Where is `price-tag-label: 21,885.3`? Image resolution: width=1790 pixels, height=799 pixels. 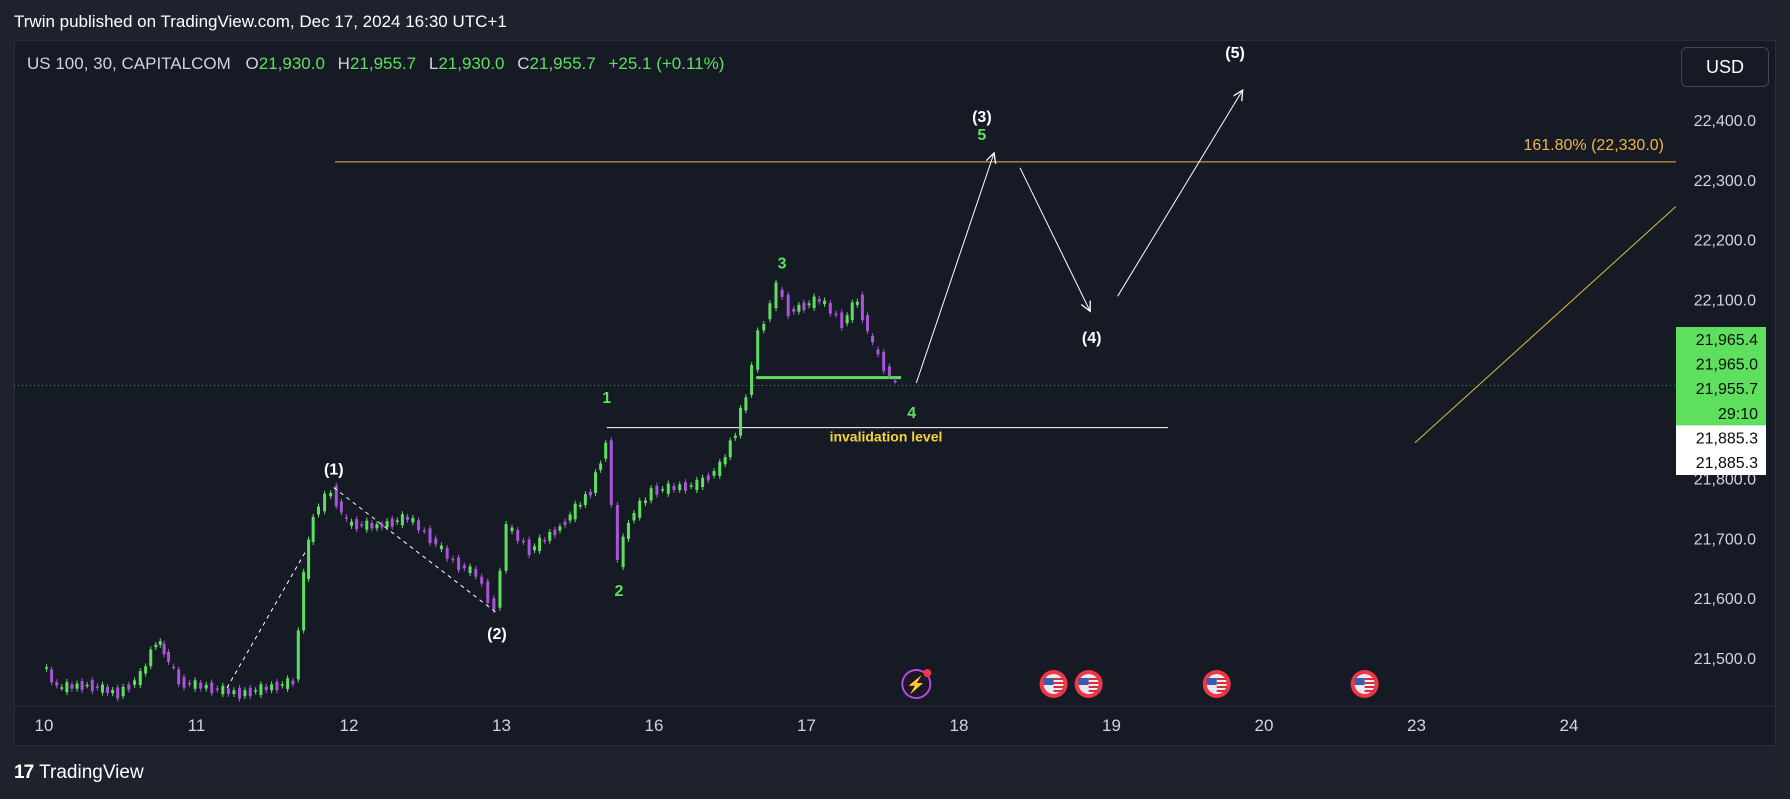
price-tag-label: 21,885.3 is located at coordinates (1727, 463).